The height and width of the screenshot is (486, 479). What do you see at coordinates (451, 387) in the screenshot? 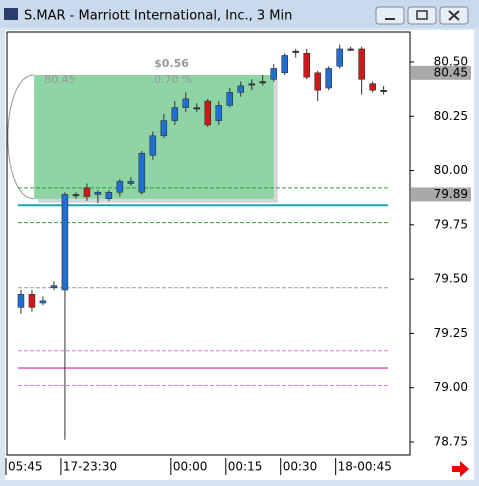
I see `y-tick-label: 79.00` at bounding box center [451, 387].